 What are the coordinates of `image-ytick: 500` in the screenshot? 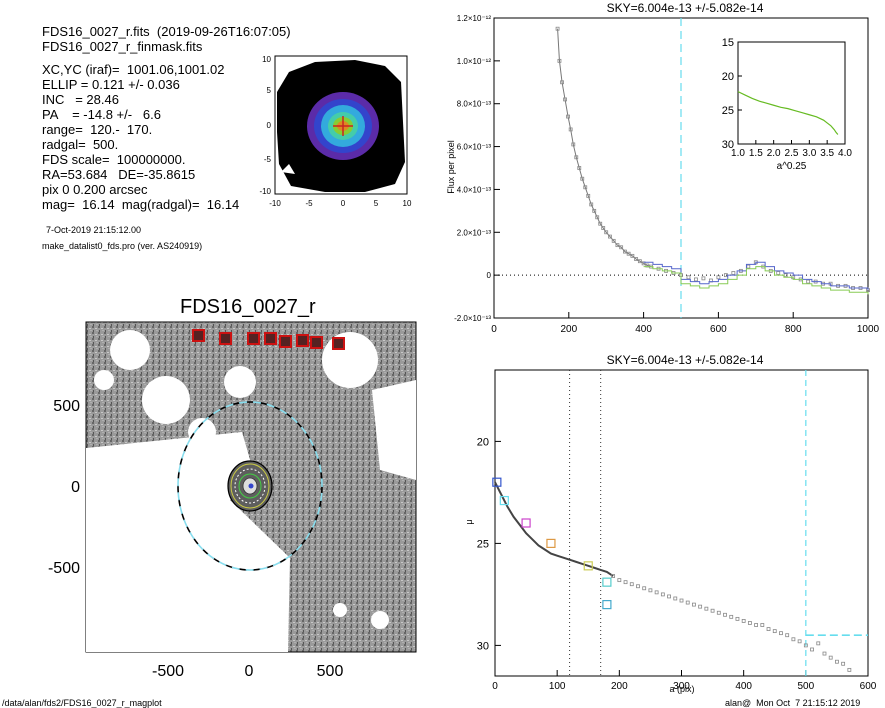 It's located at (66, 406).